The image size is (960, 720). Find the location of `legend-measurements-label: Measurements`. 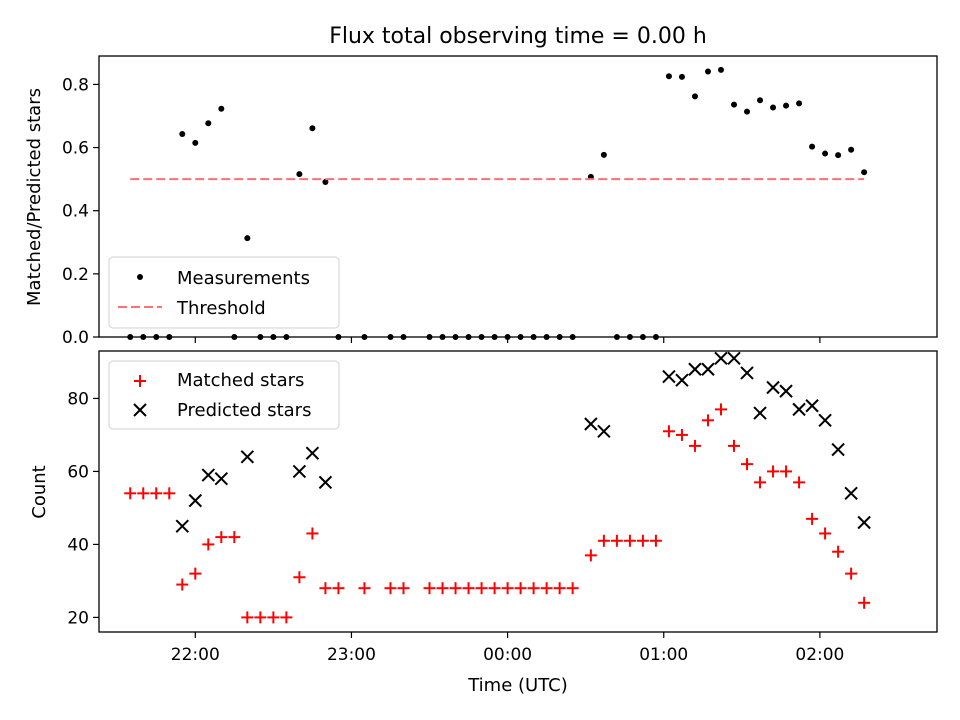

legend-measurements-label: Measurements is located at coordinates (243, 278).